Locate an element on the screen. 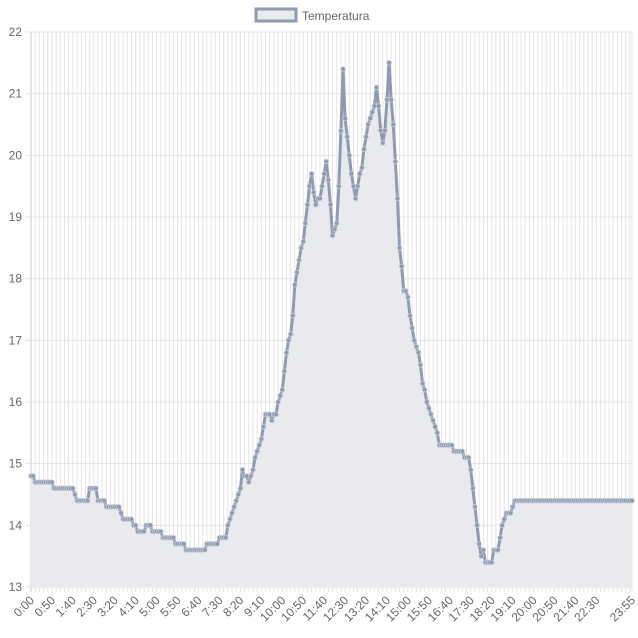 Image resolution: width=638 pixels, height=638 pixels. chart-legend: Temperatura is located at coordinates (312, 15).